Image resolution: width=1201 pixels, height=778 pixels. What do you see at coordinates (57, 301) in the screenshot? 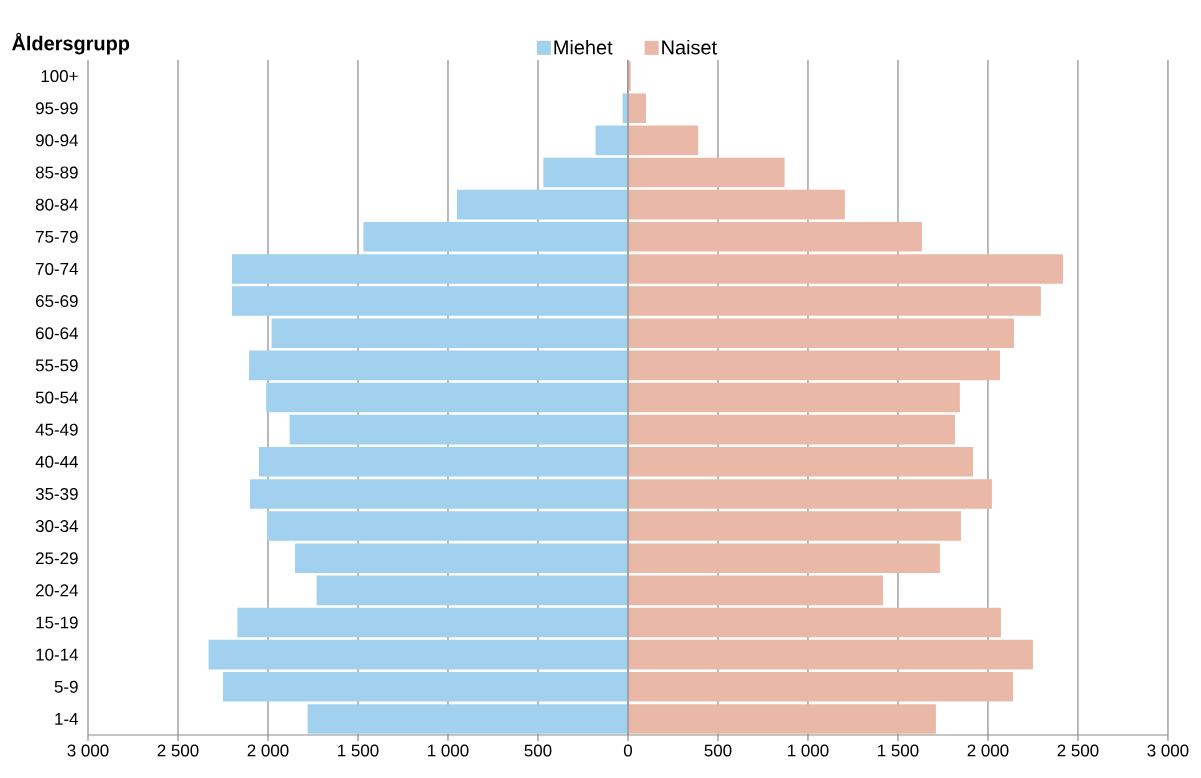
I see `y-tick-label: 65-69` at bounding box center [57, 301].